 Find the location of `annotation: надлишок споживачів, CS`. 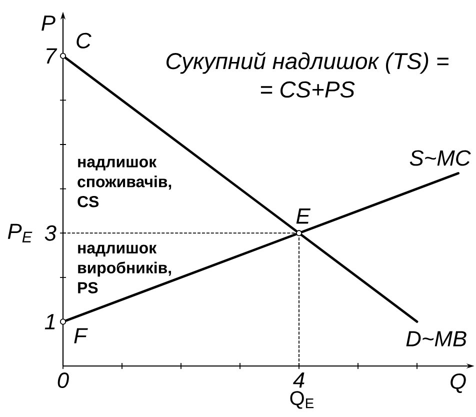

annotation: надлишок споживачів, CS is located at coordinates (125, 183).